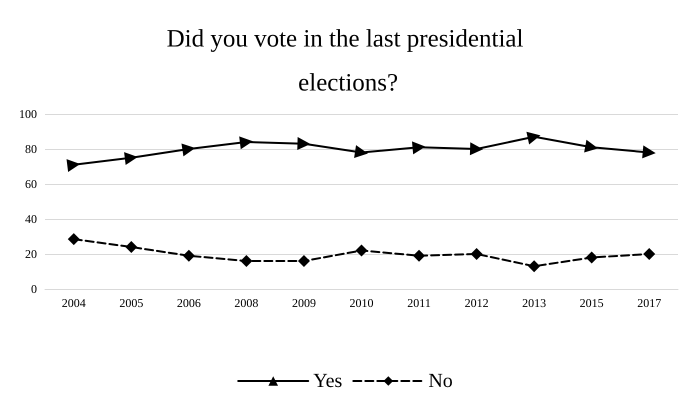 Image resolution: width=690 pixels, height=404 pixels. Describe the element at coordinates (328, 381) in the screenshot. I see `legend-label: Yes` at that location.